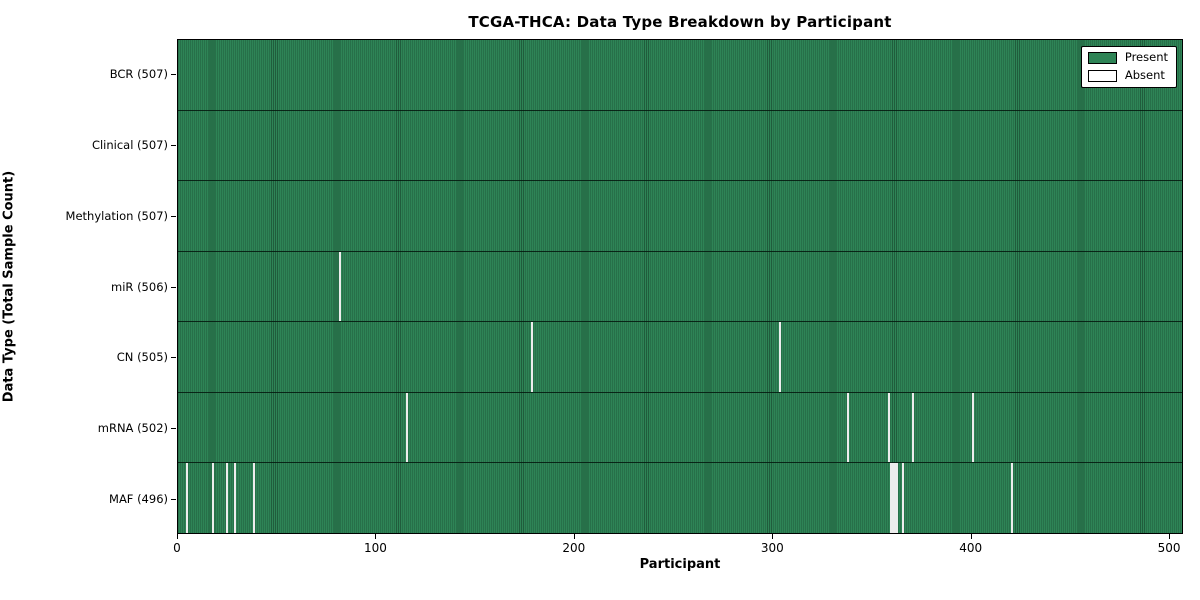 The width and height of the screenshot is (1200, 600). I want to click on legend-entry-present: Present, so click(1127, 57).